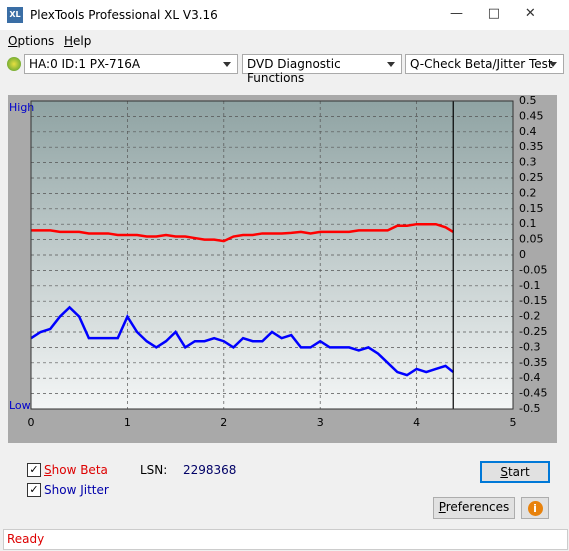 The width and height of the screenshot is (569, 551). Describe the element at coordinates (154, 470) in the screenshot. I see `lsn-label: LSN:` at that location.